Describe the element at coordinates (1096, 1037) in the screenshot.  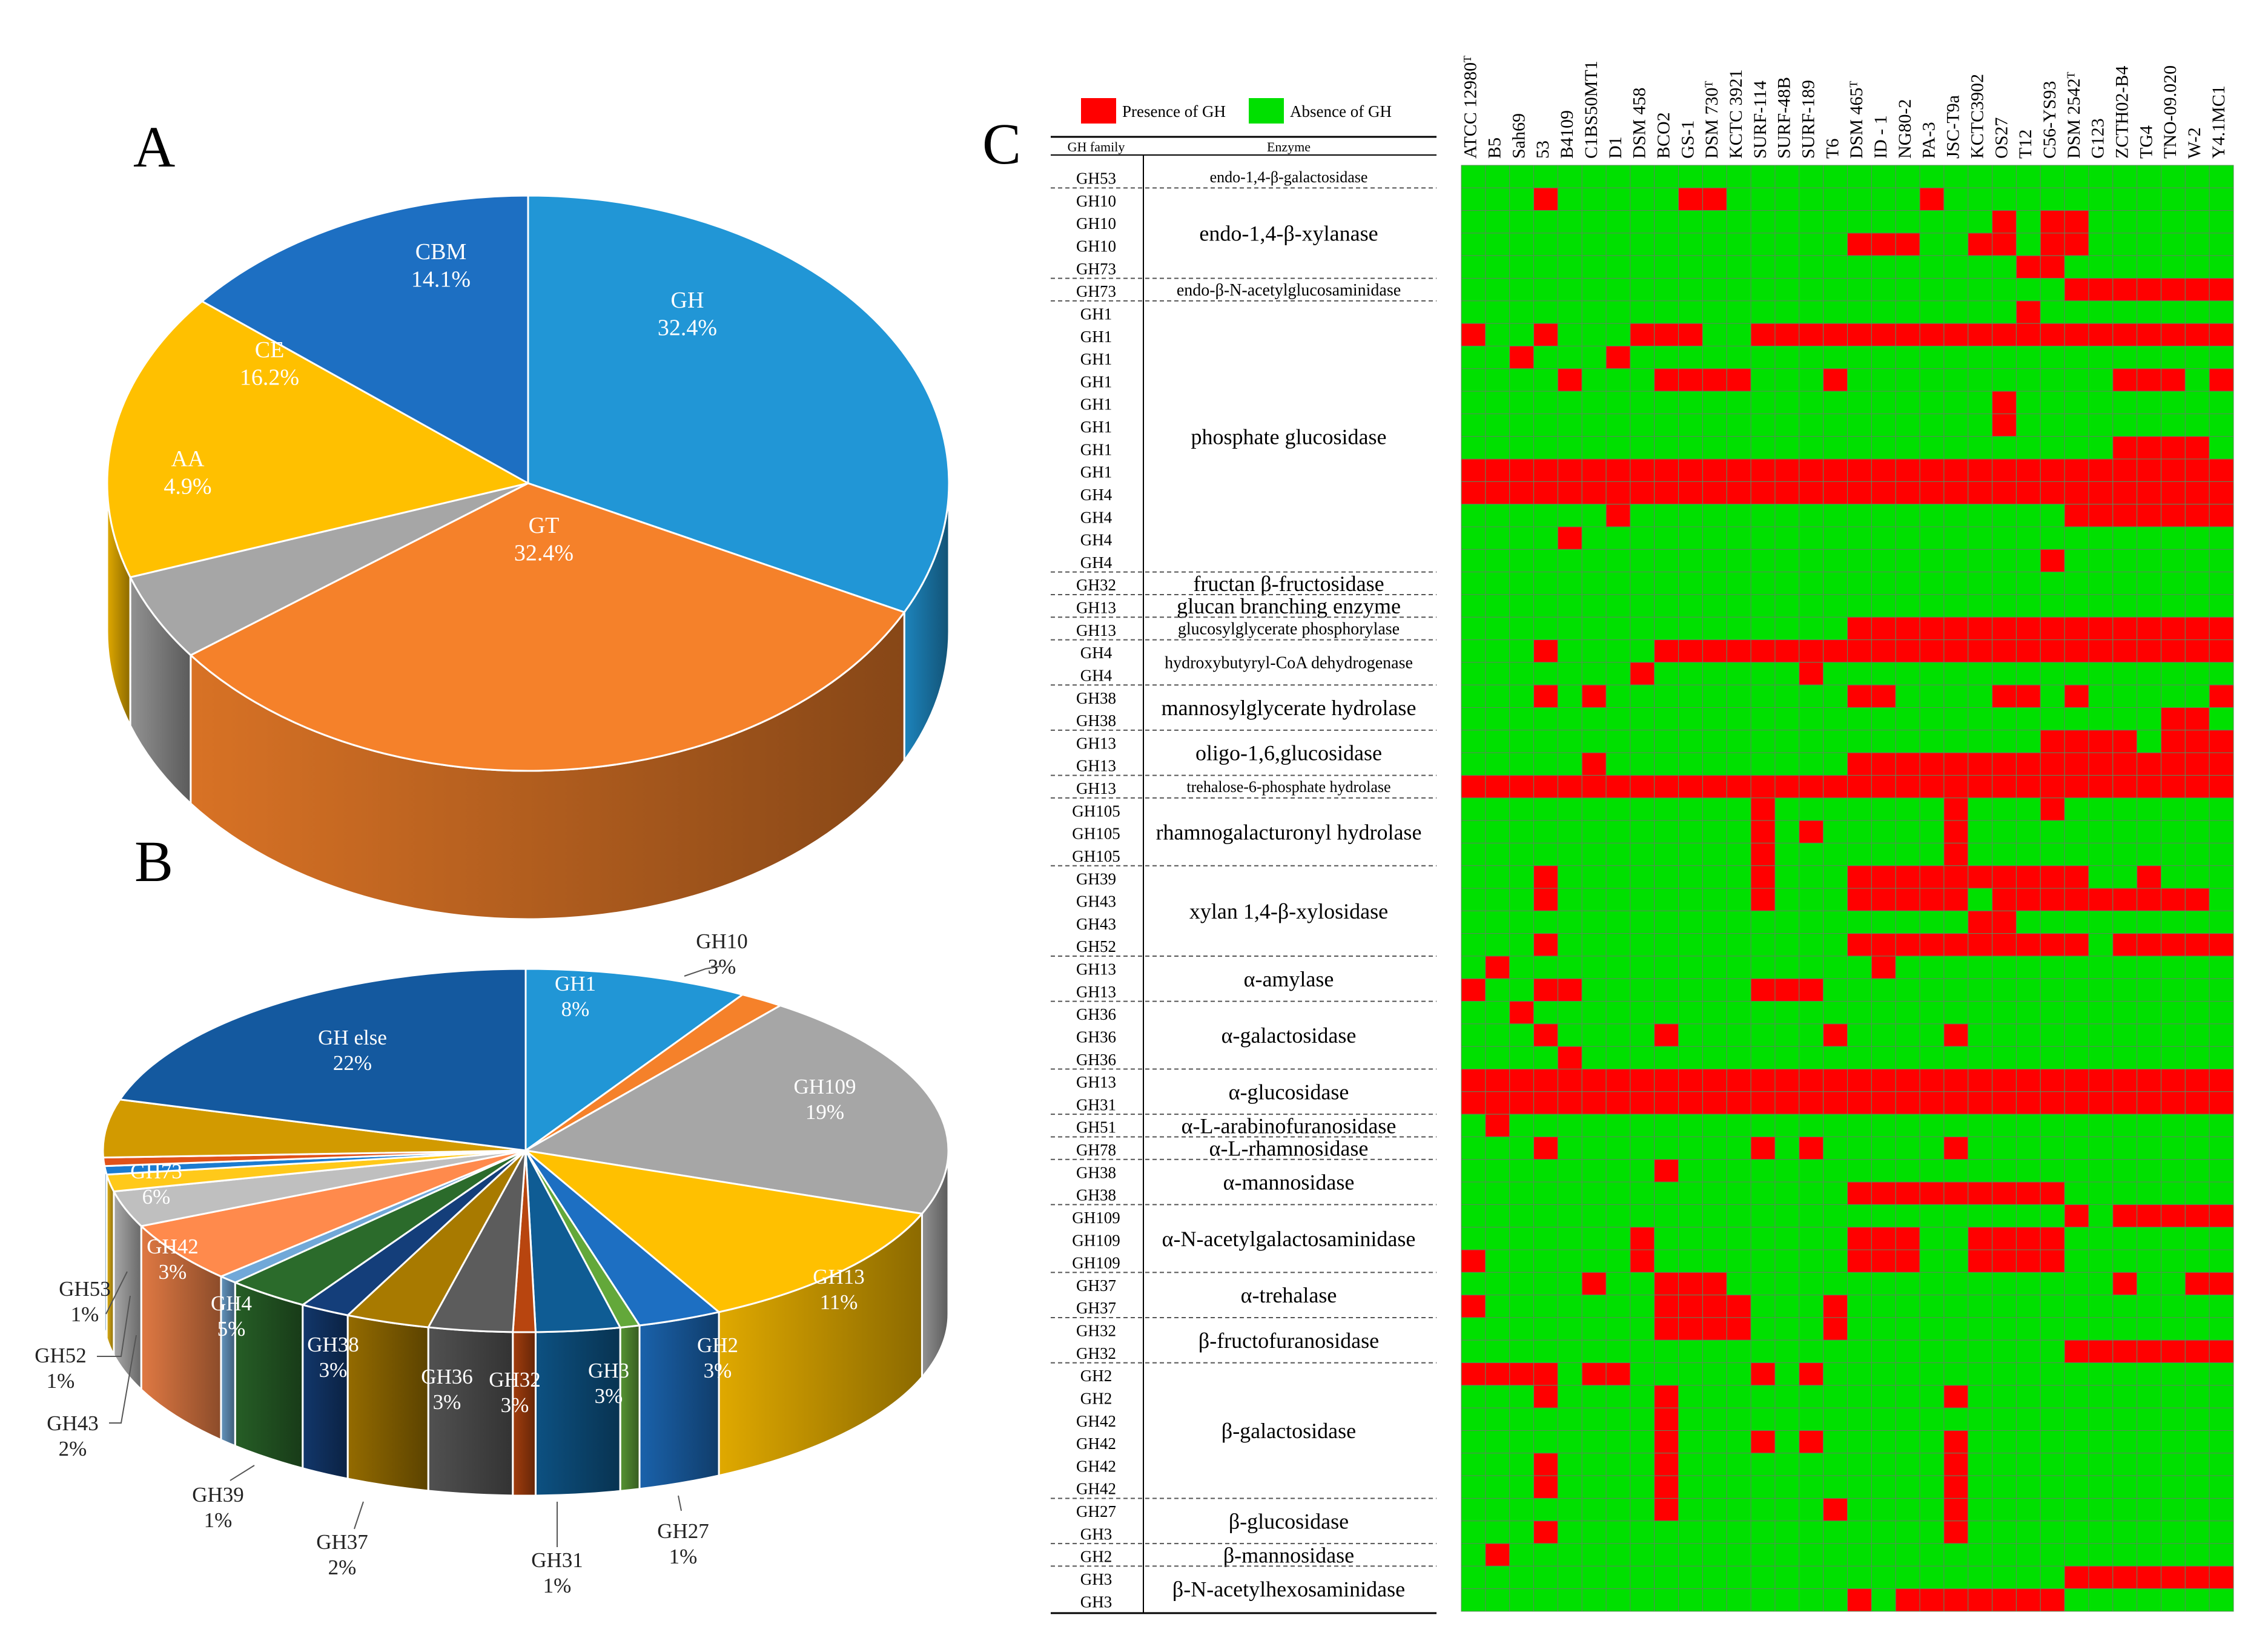
I see `family-label: GH36` at that location.